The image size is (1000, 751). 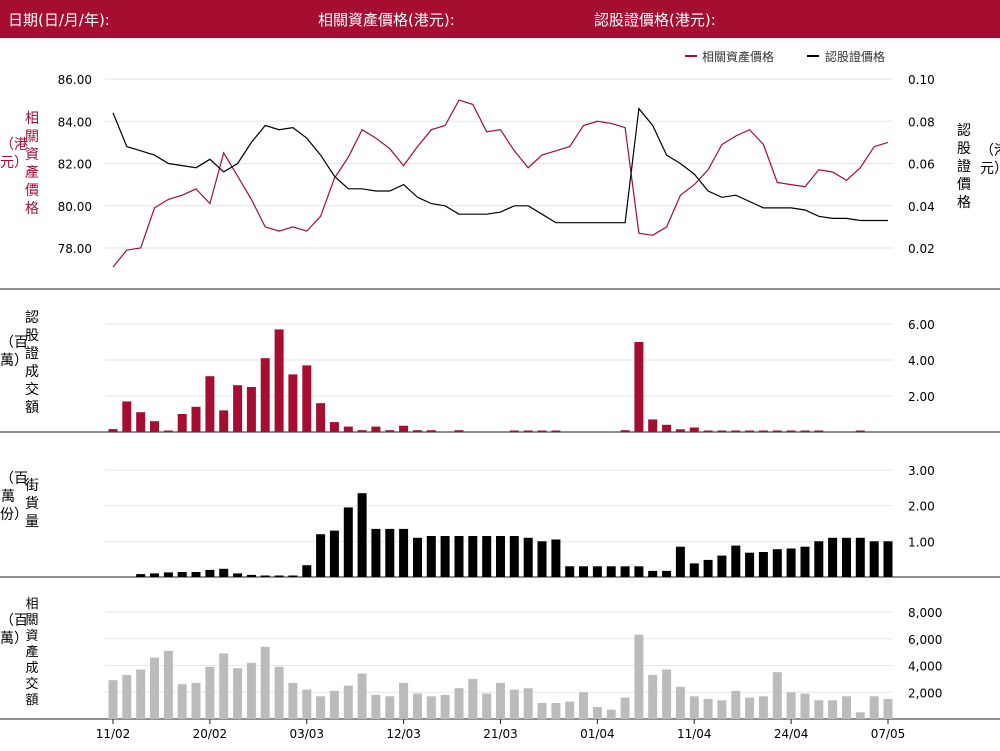 What do you see at coordinates (14, 497) in the screenshot?
I see `outstanding-axis-unit: （百萬份）` at bounding box center [14, 497].